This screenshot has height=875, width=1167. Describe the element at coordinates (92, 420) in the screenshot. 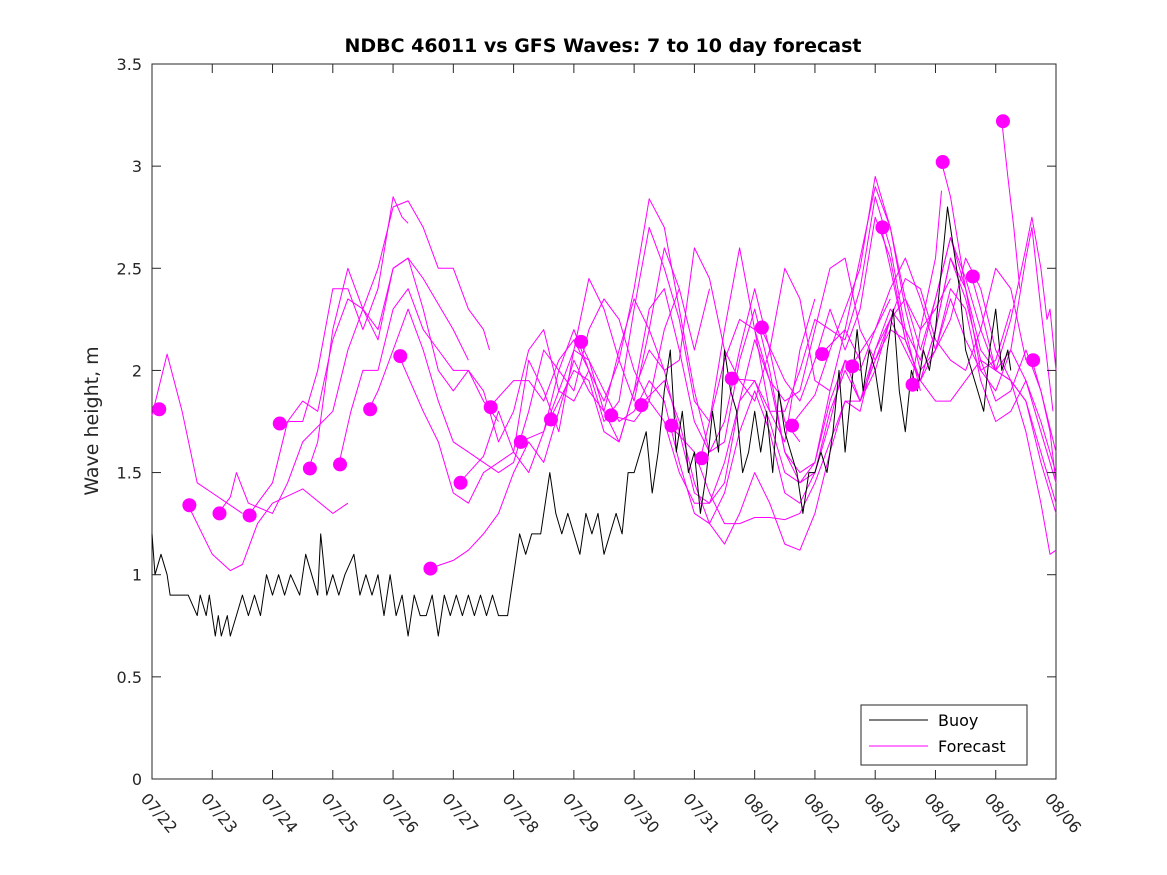

I see `y-axis-title: Wave height, m` at that location.